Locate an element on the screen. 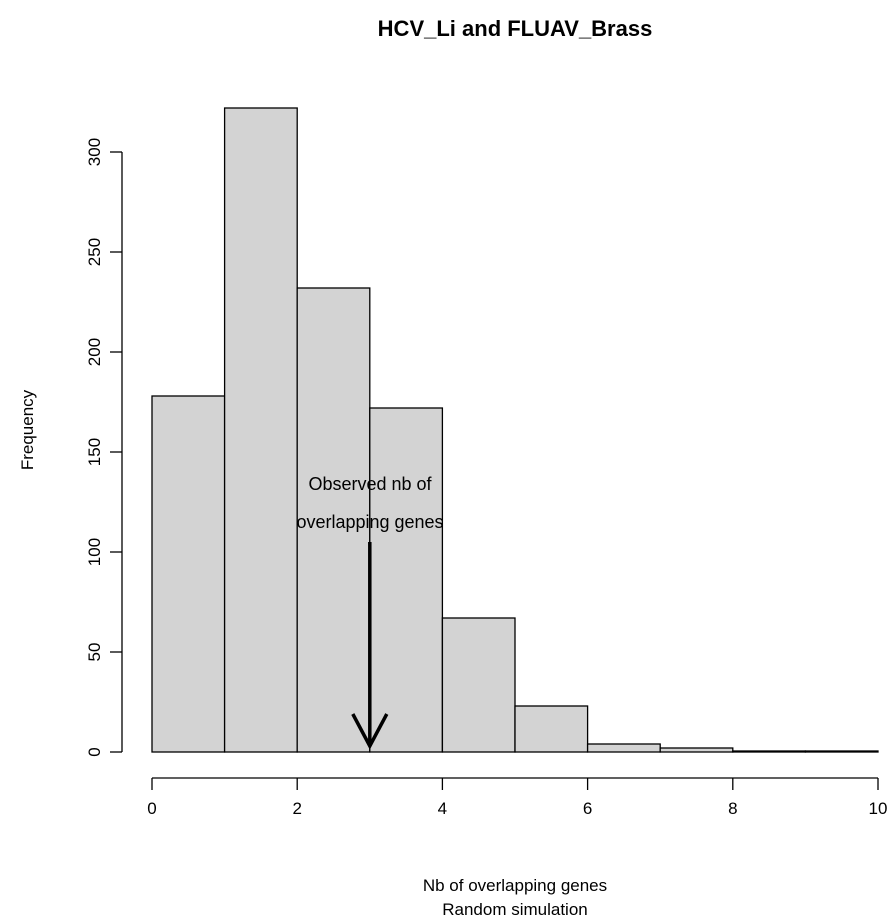 The height and width of the screenshot is (923, 895). y-tick-label: 150 is located at coordinates (94, 452).